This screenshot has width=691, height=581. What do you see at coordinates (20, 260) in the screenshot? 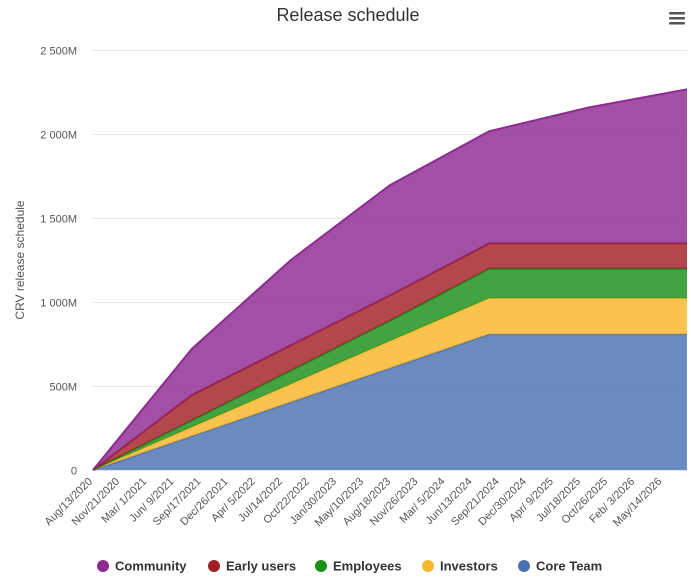
I see `y-axis-label: CRV release schedule` at bounding box center [20, 260].